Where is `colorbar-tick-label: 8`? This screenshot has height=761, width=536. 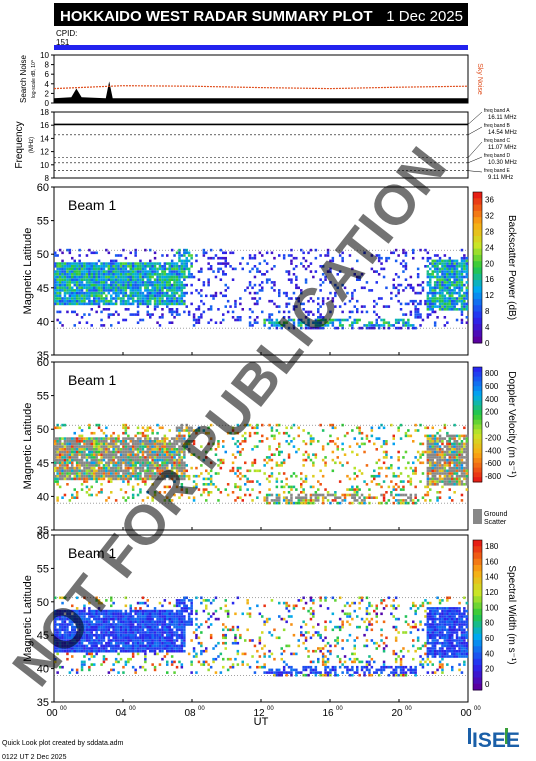
colorbar-tick-label: 8 is located at coordinates (487, 311).